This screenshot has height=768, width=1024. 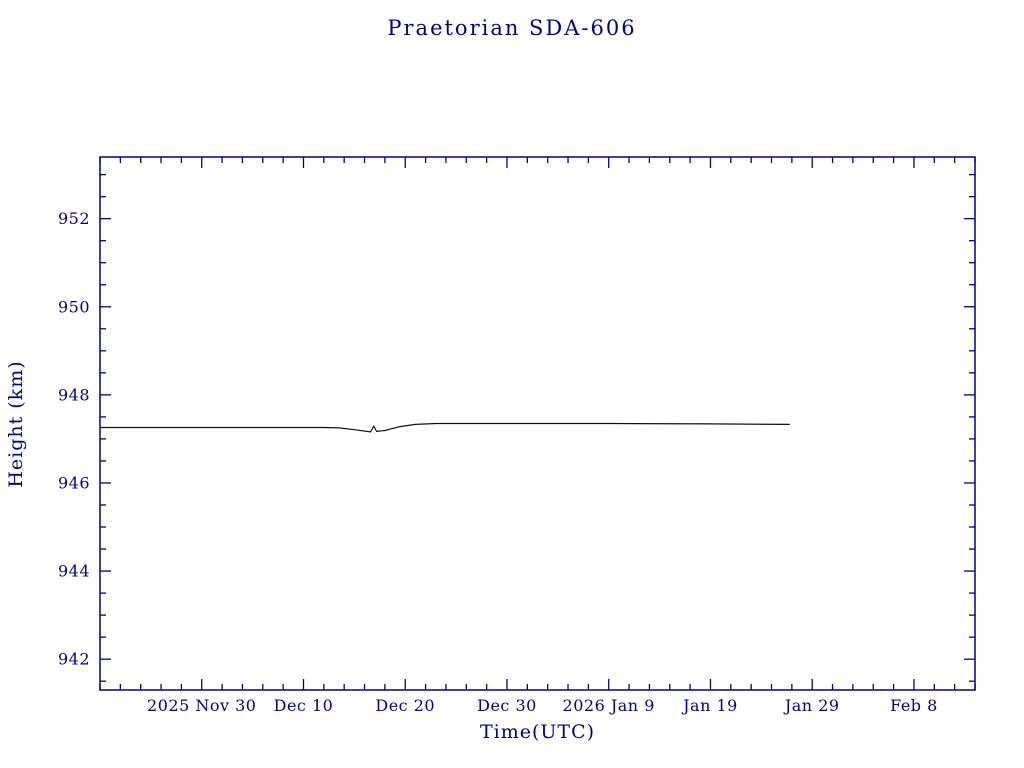 I want to click on x-axis-label: Time(UTC), so click(x=537, y=732).